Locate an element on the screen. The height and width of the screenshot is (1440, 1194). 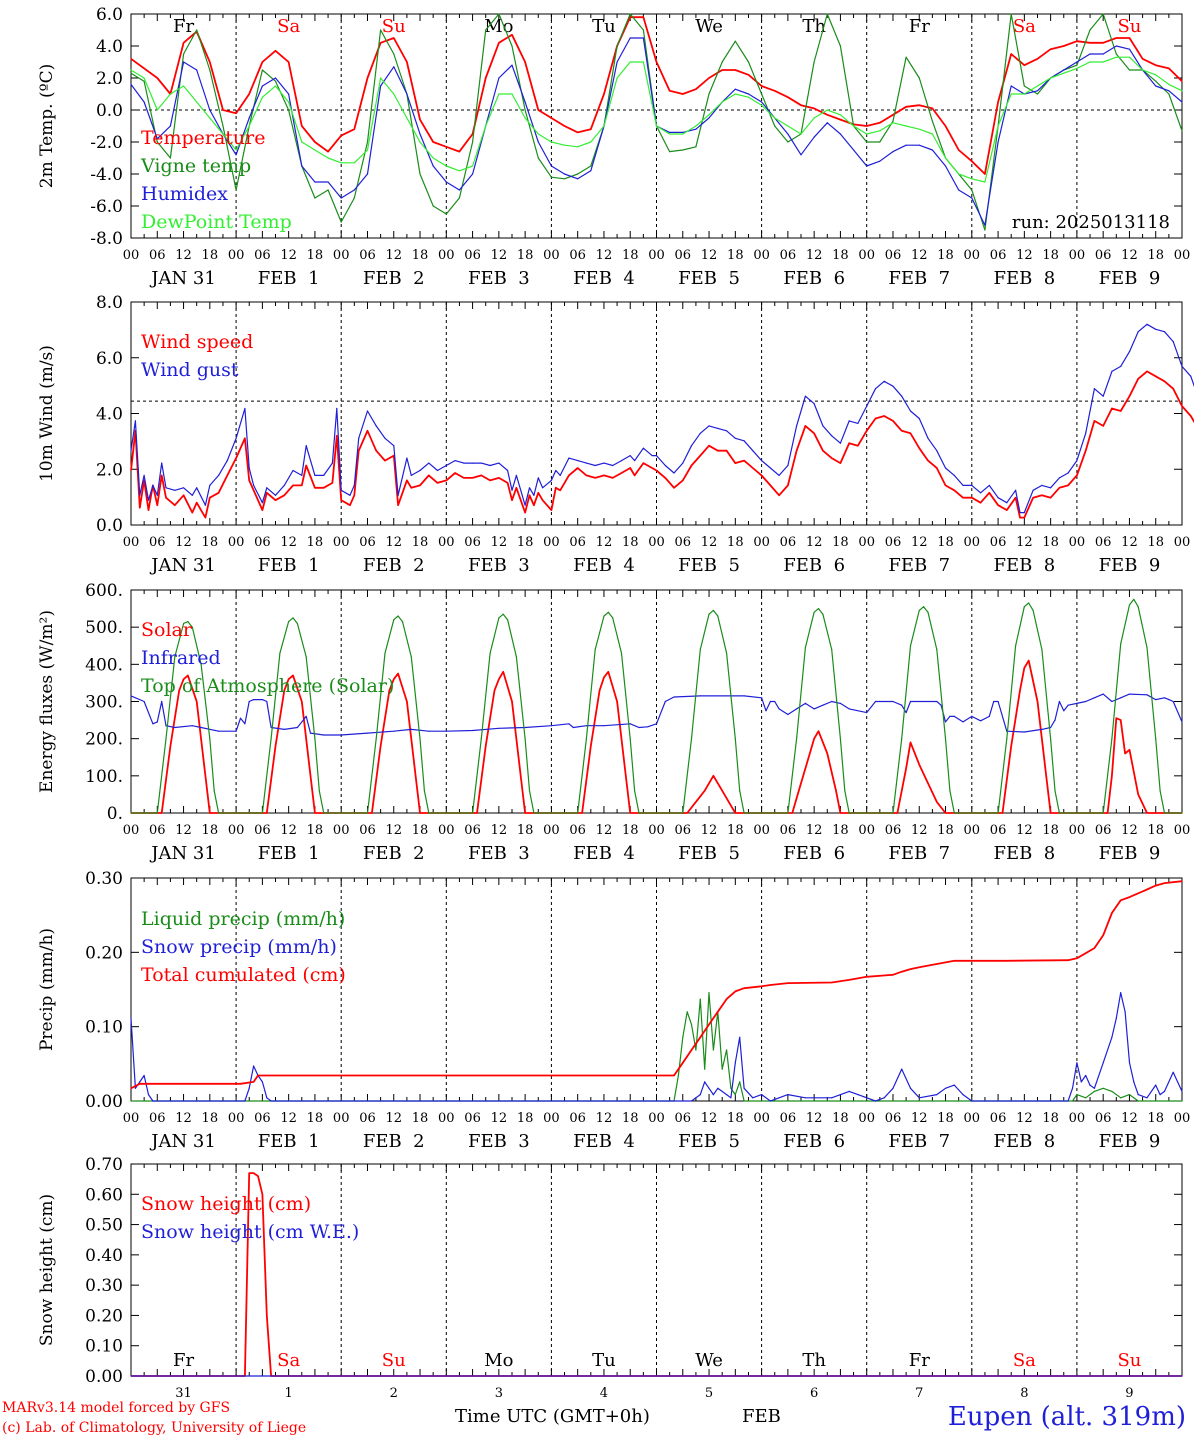
y-axis-title: Precip (mm/h) is located at coordinates (47, 989).